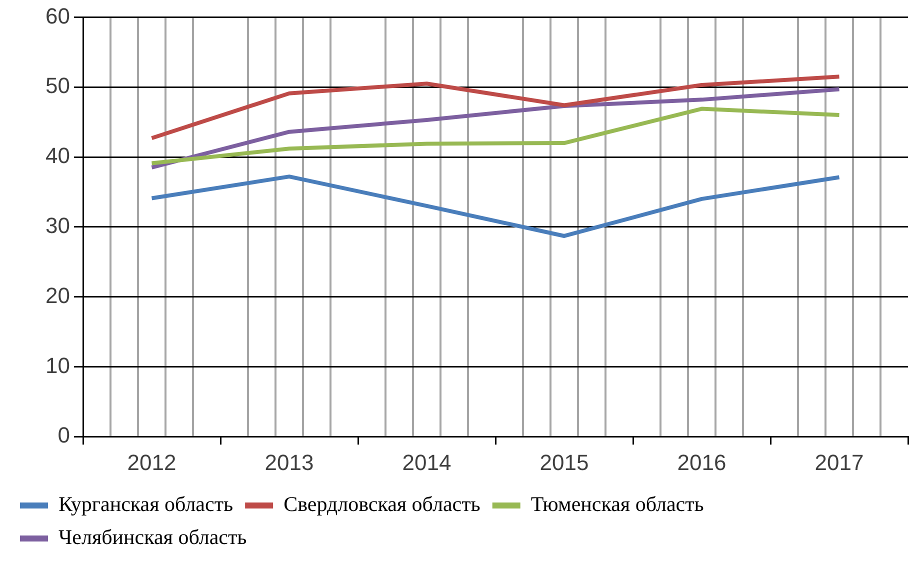  What do you see at coordinates (617, 504) in the screenshot?
I see `legend-label: Тюменская область` at bounding box center [617, 504].